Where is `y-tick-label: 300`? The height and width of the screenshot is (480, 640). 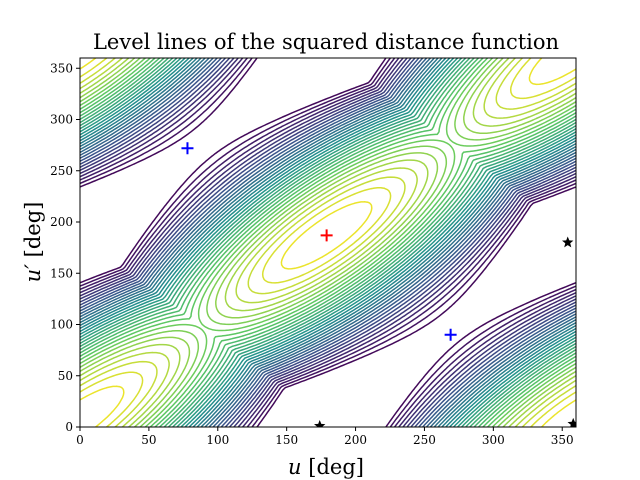 y-tick-label: 300 is located at coordinates (61, 120).